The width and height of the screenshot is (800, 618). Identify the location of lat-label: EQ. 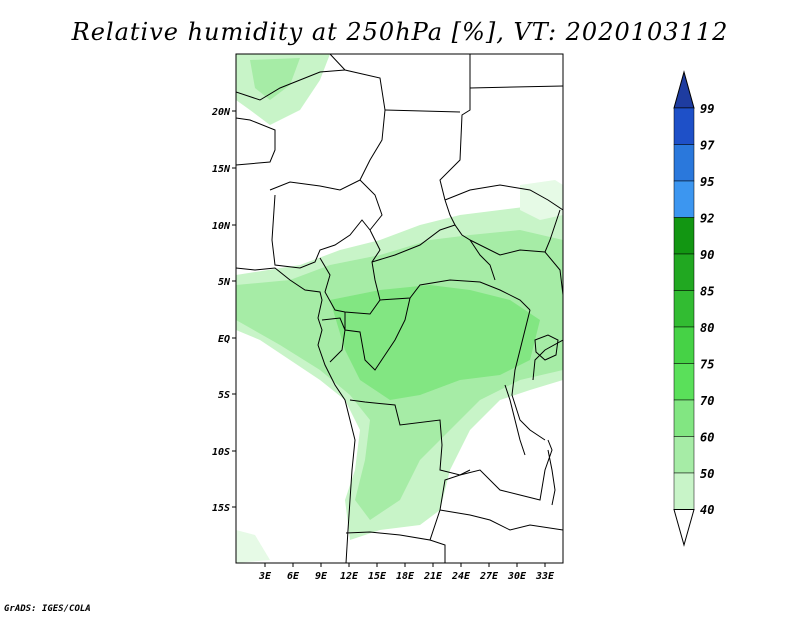
(224, 339).